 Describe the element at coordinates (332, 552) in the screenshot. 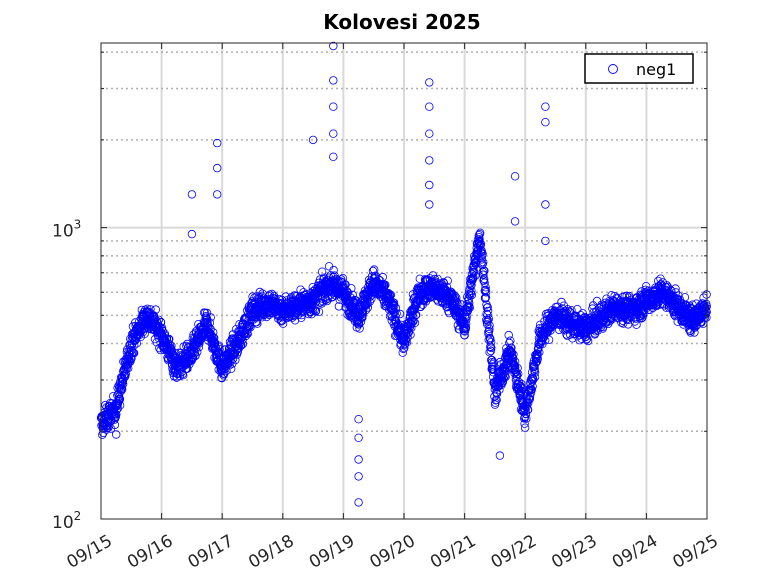

I see `x-tick-label: 09/19` at that location.